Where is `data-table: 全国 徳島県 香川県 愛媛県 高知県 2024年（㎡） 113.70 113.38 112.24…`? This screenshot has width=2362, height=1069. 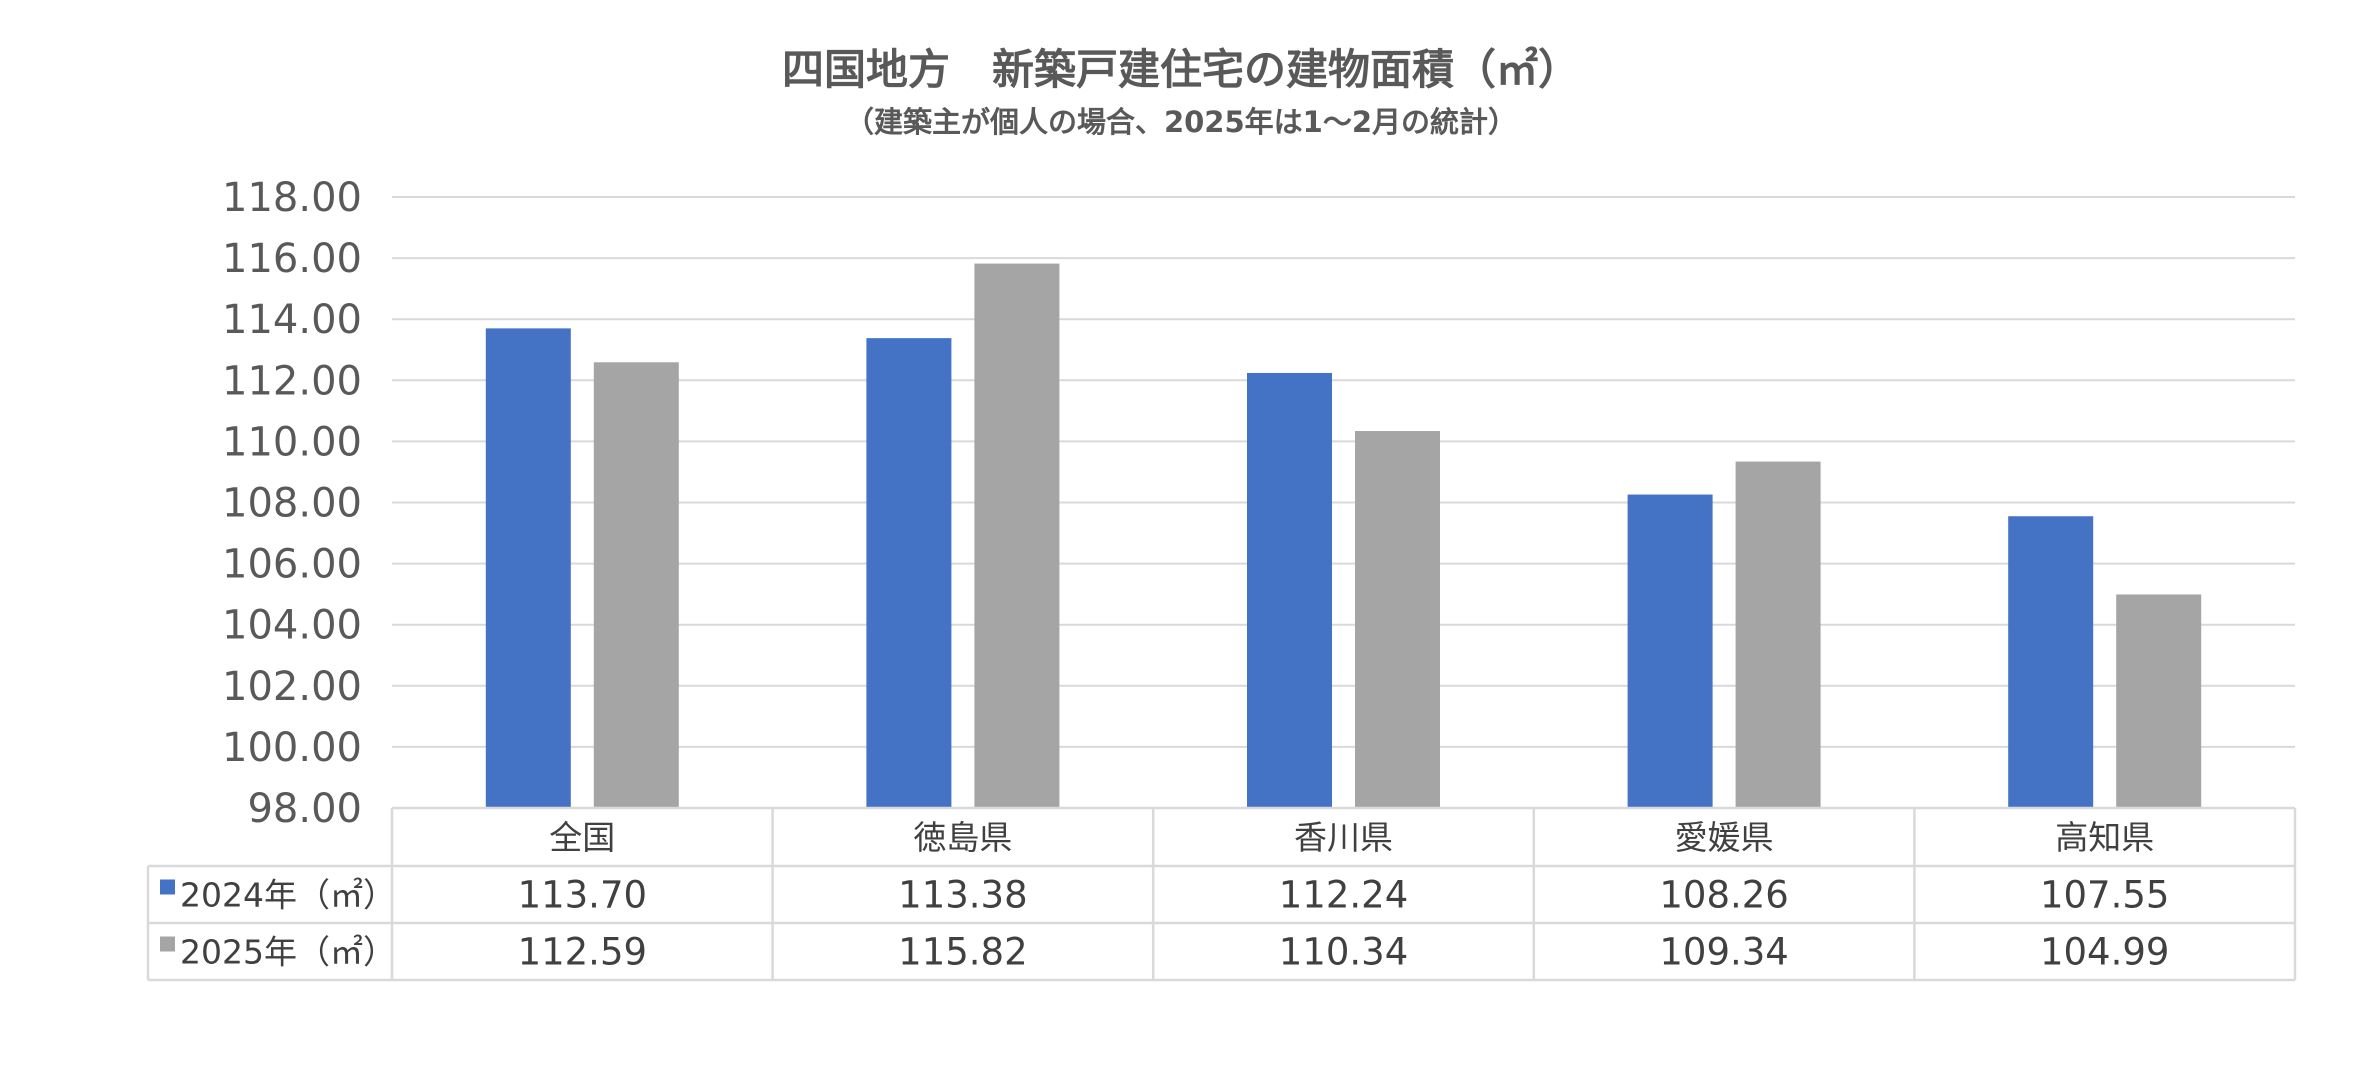 data-table: 全国 徳島県 香川県 愛媛県 高知県 2024年（㎡） 113.70 113.38 112.24… is located at coordinates (1221, 894).